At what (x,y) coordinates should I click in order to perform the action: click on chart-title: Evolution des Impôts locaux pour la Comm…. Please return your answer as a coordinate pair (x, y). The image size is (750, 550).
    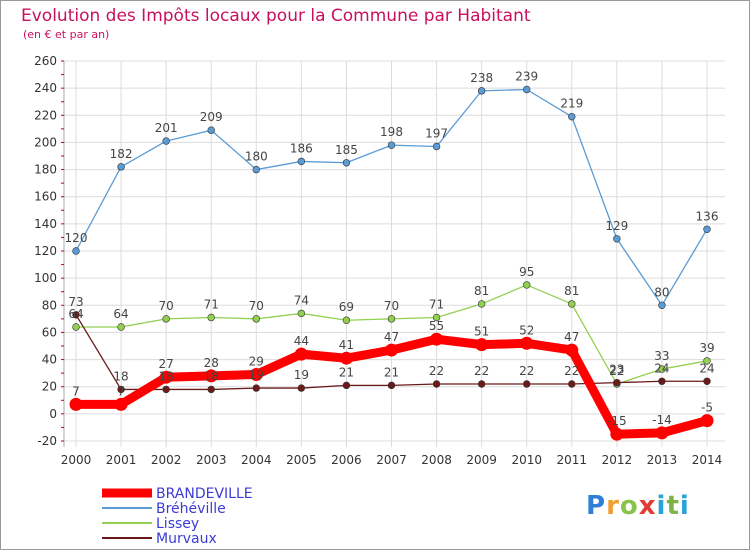
    Looking at the image, I should click on (276, 16).